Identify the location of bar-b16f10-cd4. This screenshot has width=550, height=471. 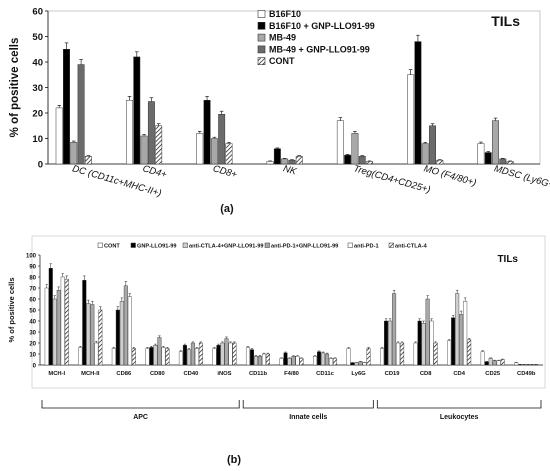
(129, 132).